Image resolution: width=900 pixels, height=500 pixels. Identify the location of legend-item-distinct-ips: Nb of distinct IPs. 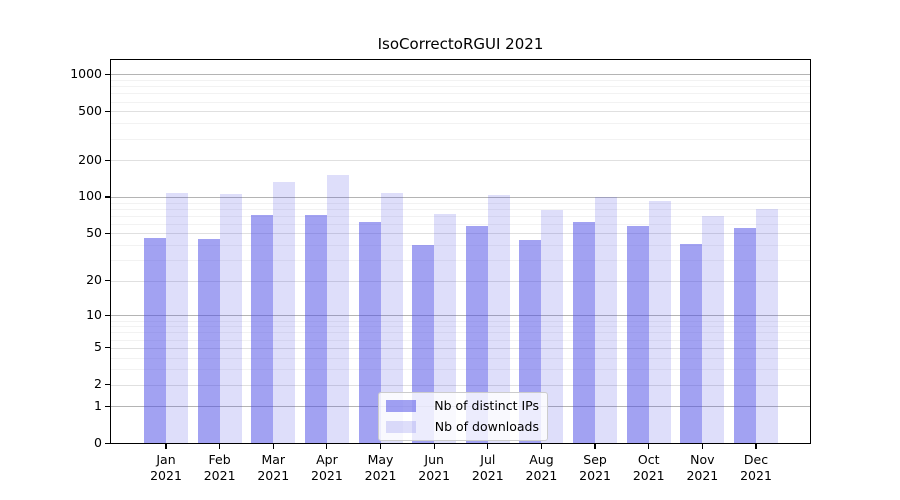
(462, 405).